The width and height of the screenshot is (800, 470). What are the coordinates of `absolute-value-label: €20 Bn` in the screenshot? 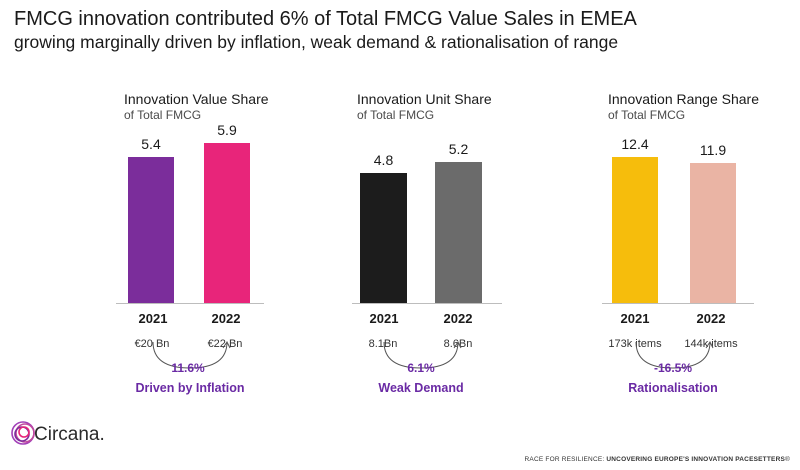 It's located at (152, 344).